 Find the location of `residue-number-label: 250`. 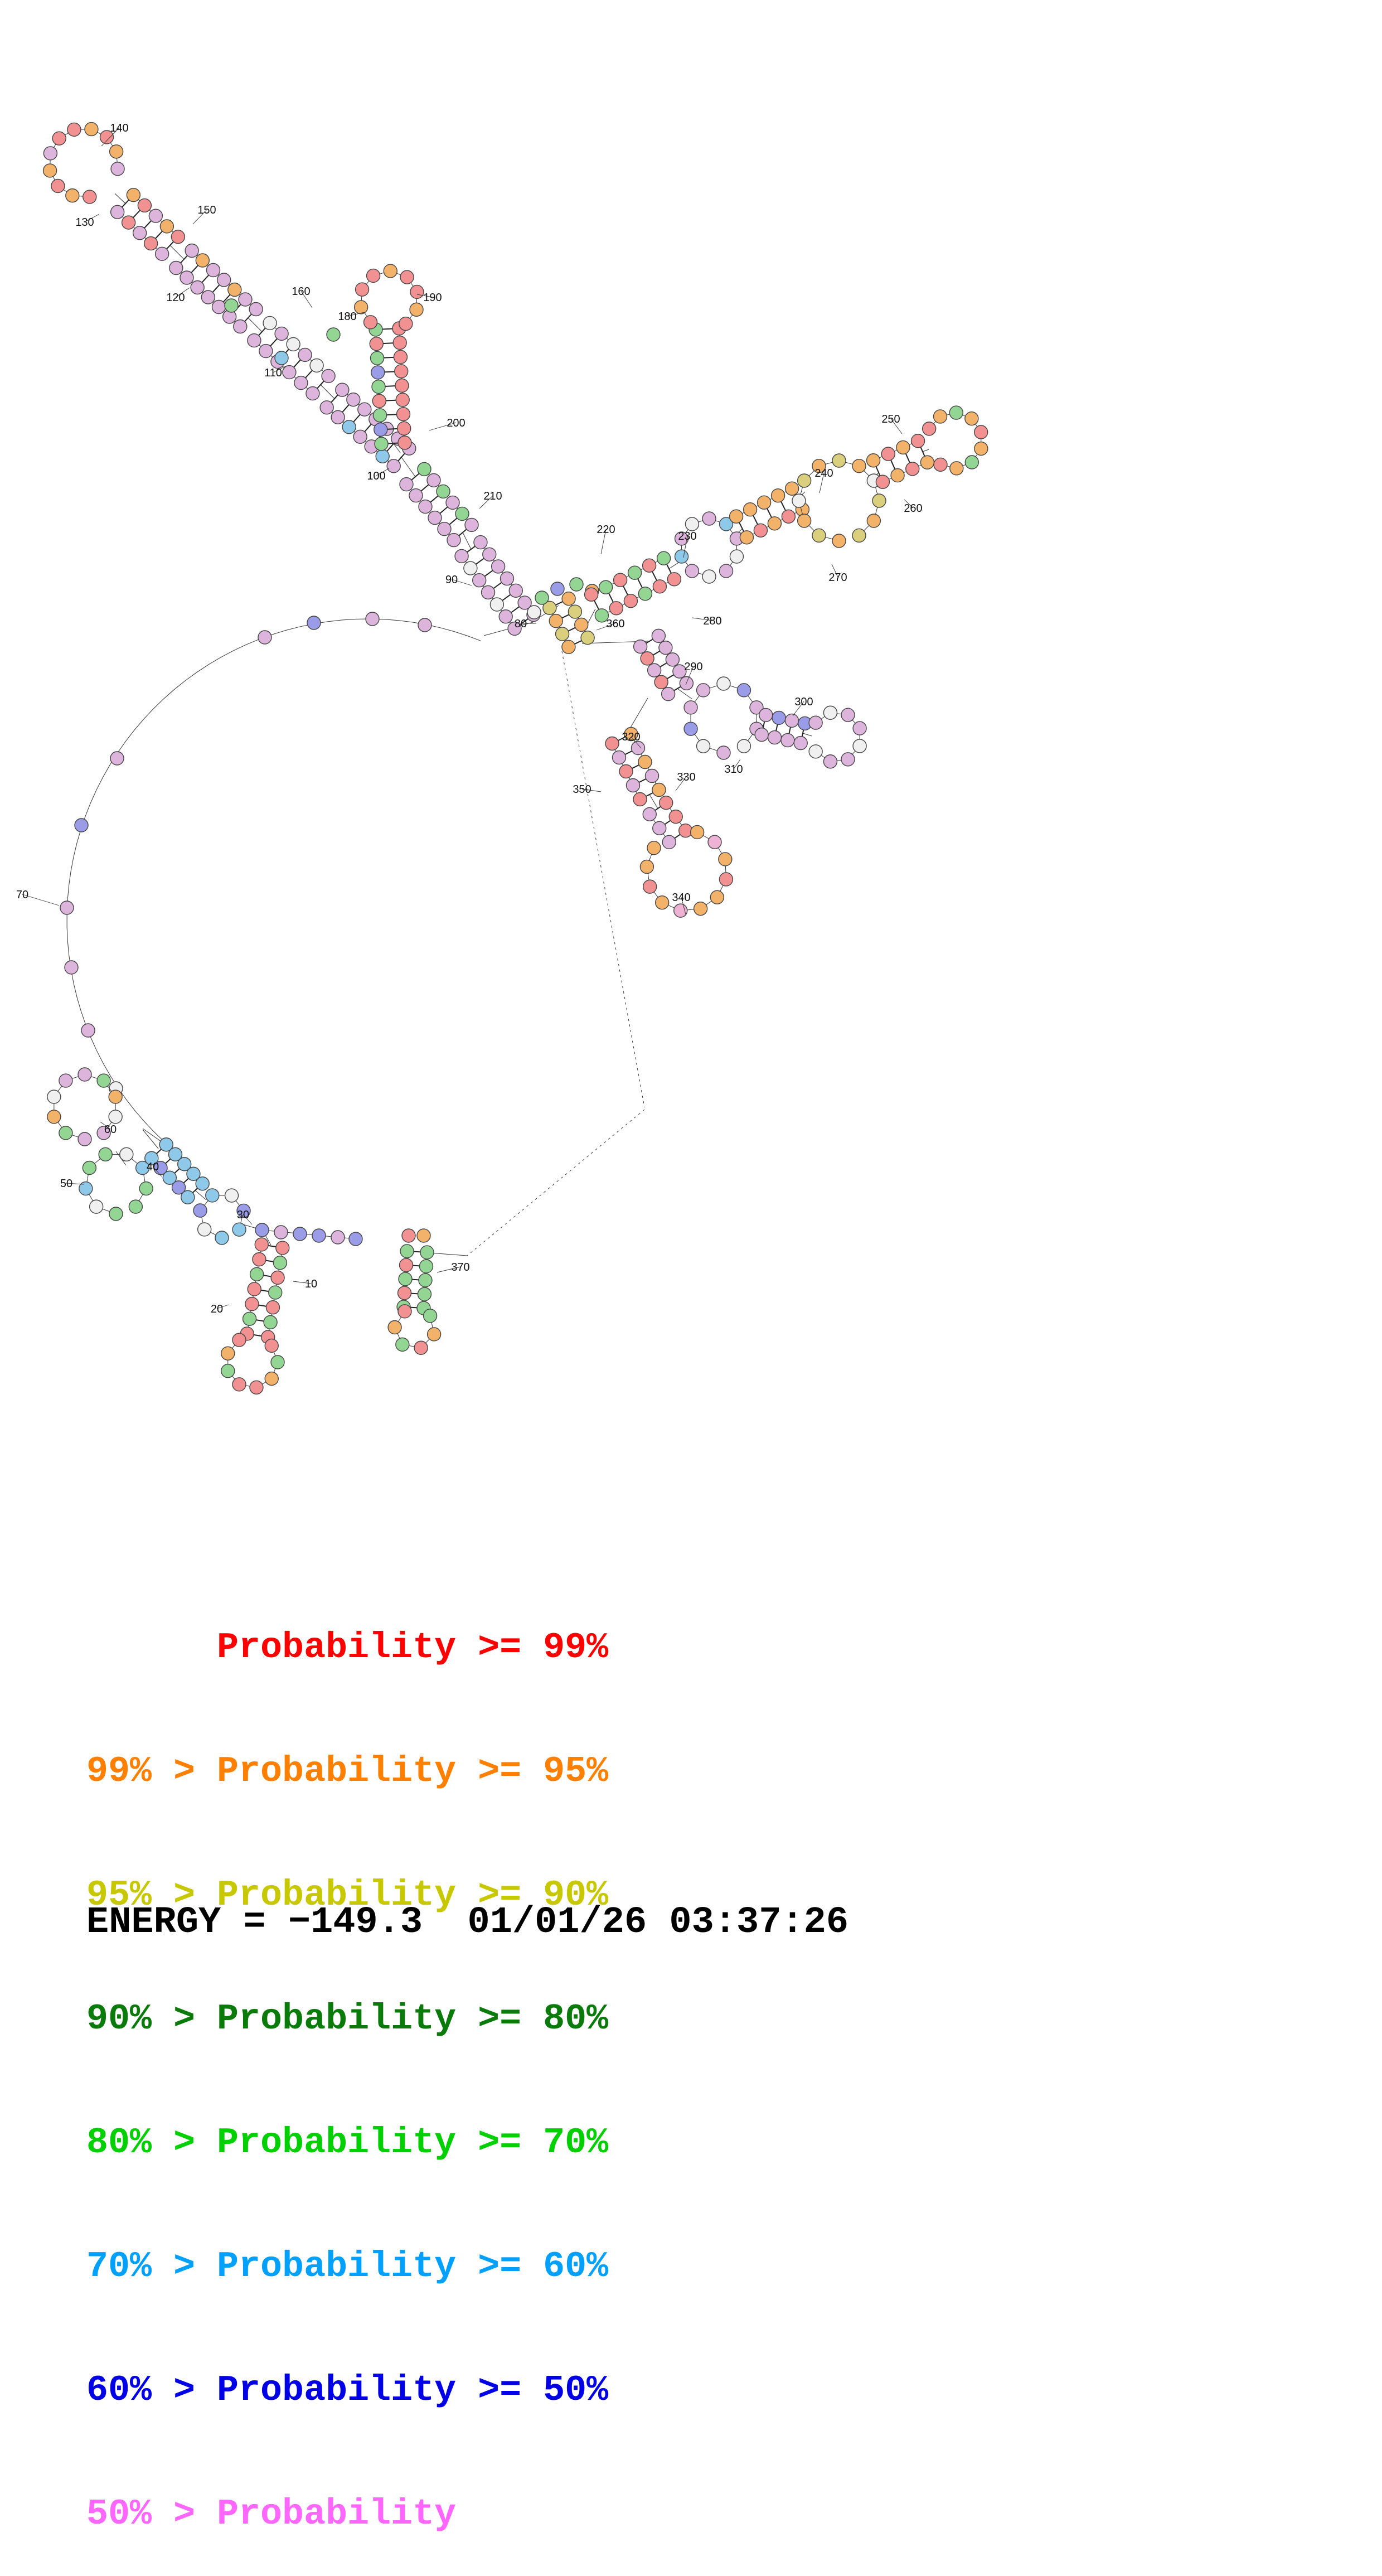

residue-number-label: 250 is located at coordinates (890, 419).